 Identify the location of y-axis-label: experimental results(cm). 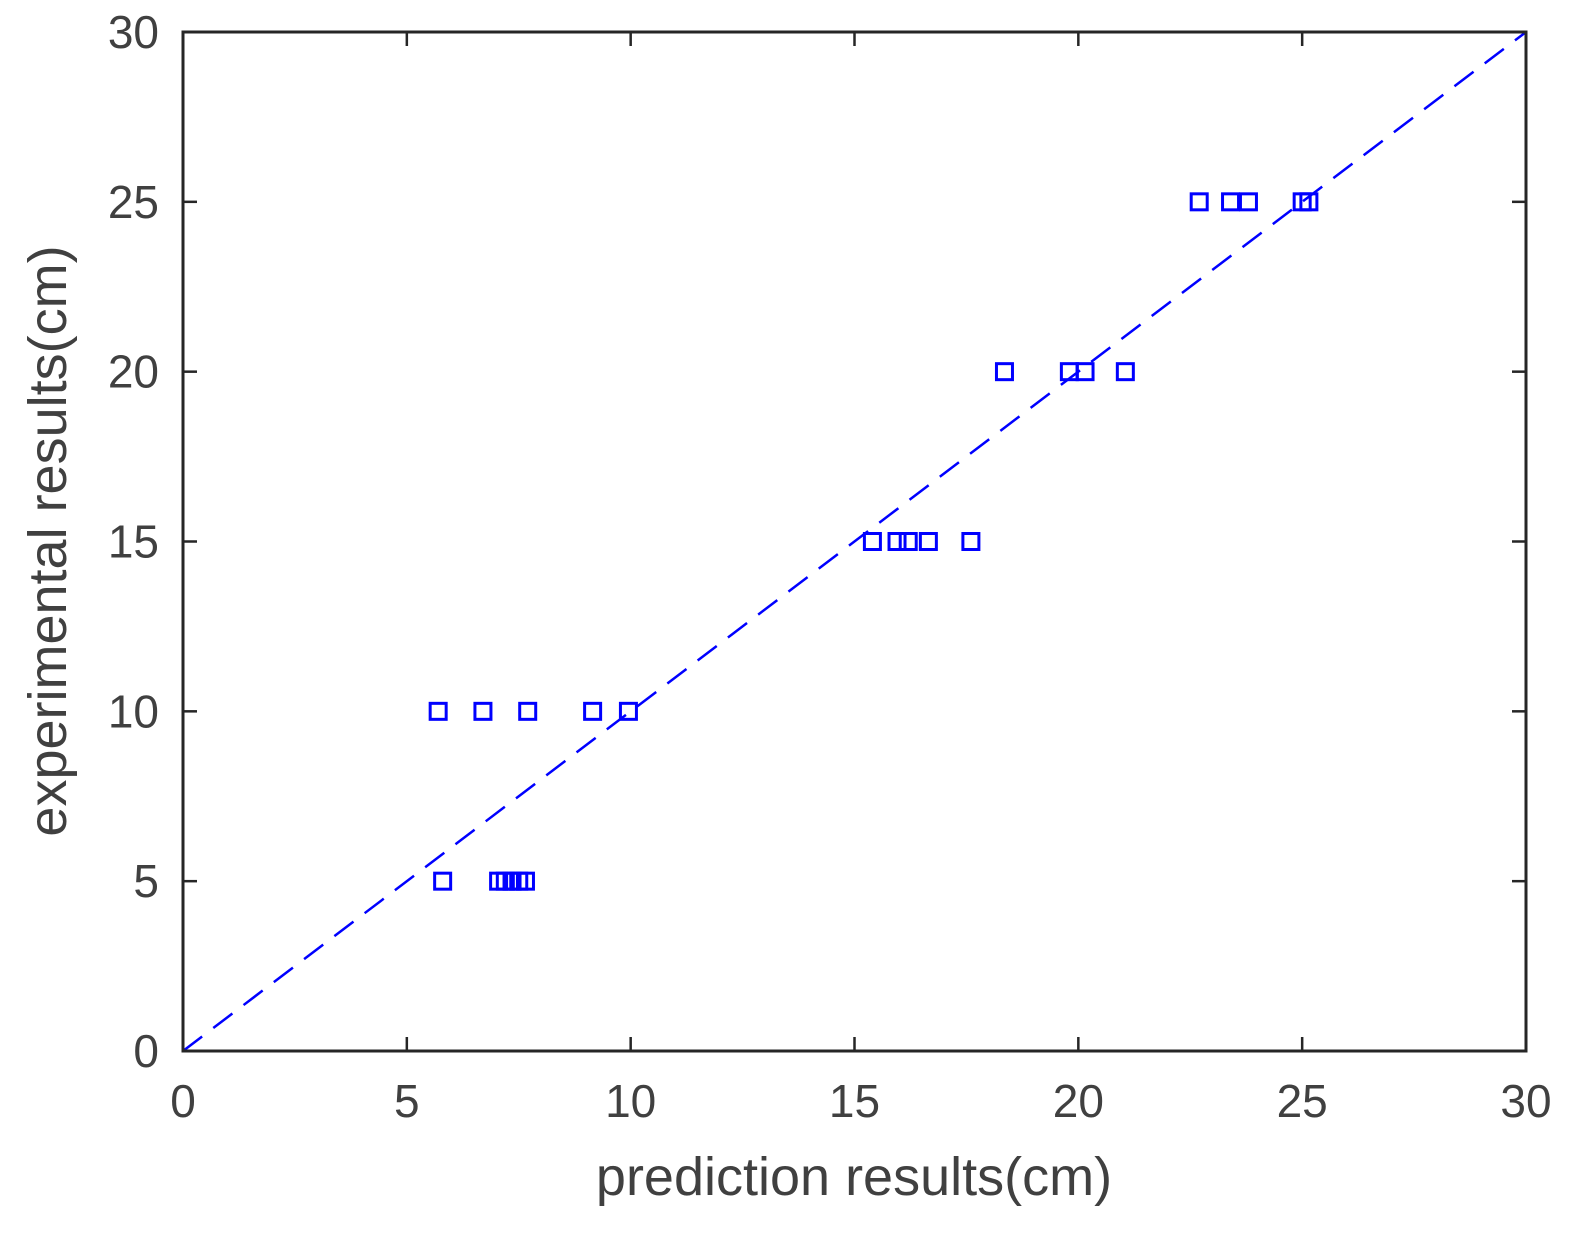
(48, 540).